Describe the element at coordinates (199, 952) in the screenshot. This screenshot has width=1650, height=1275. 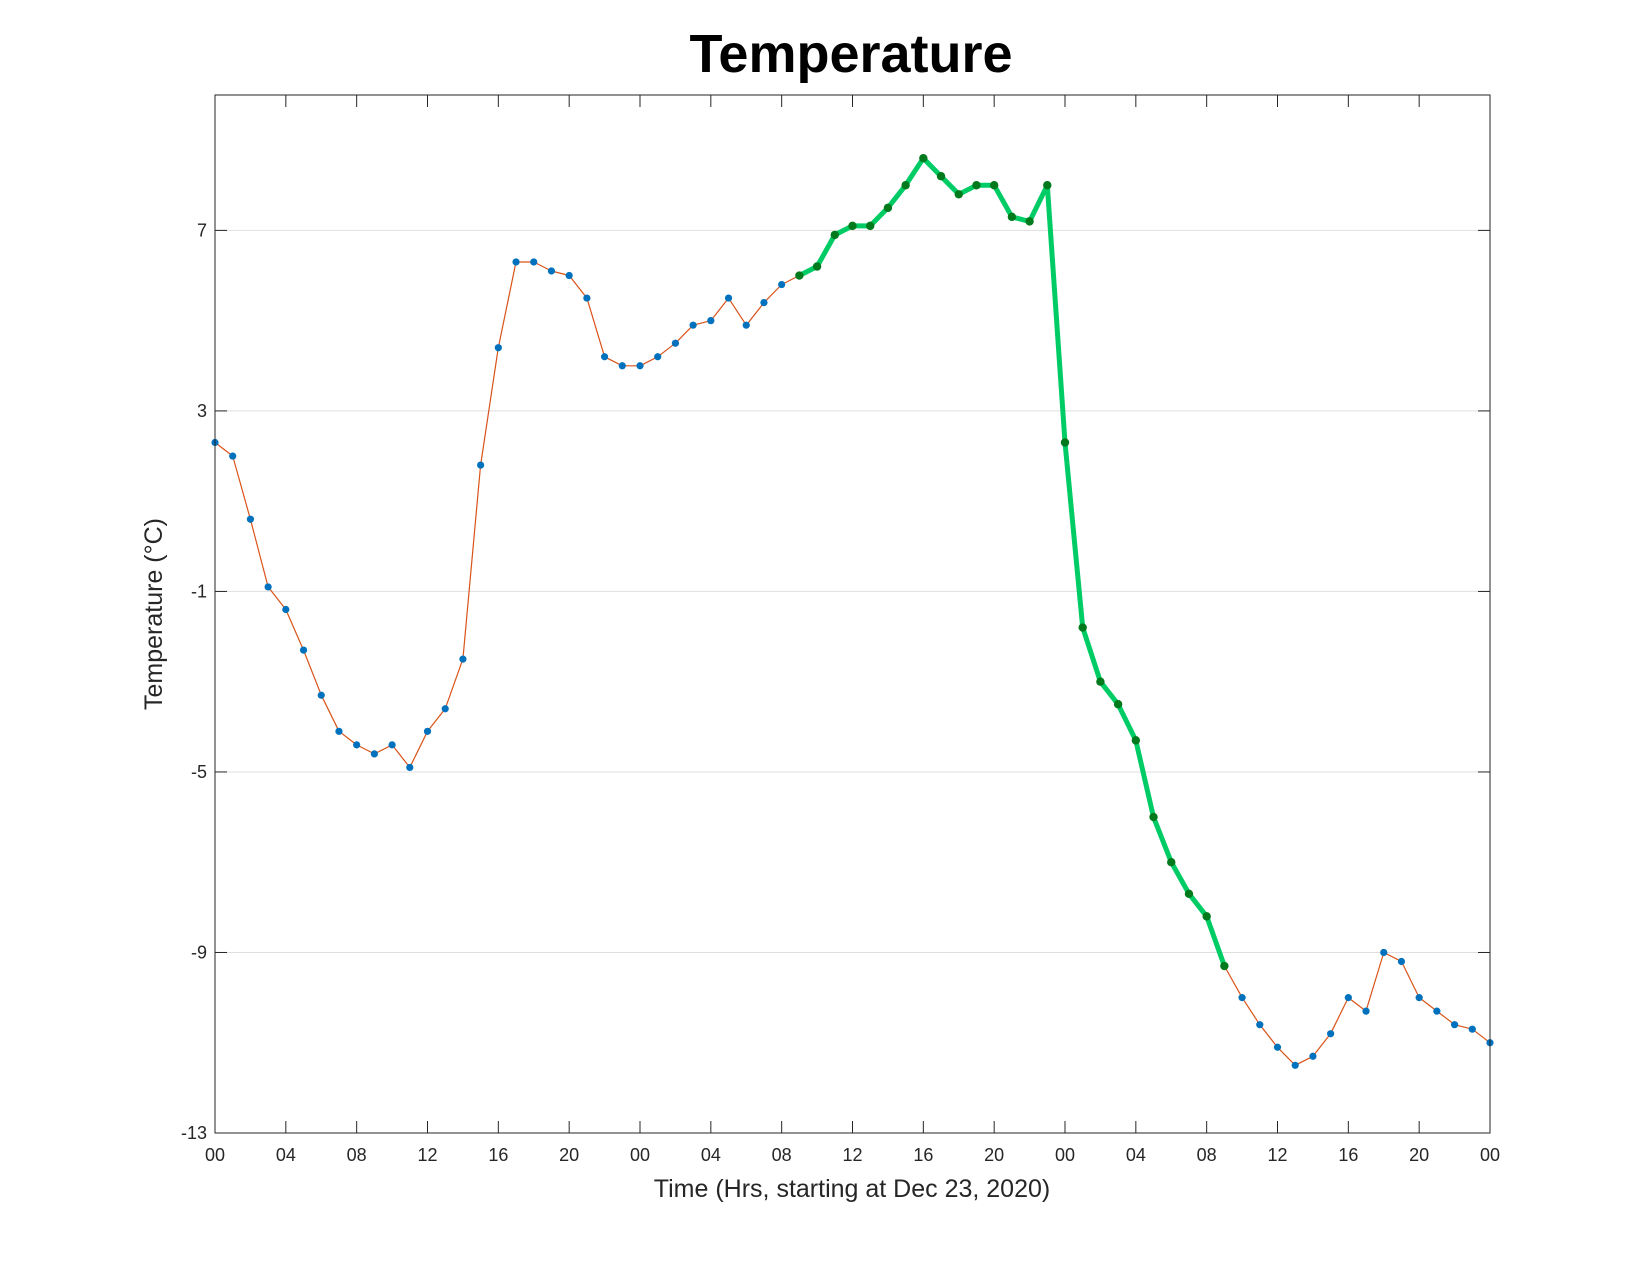
I see `y-tick-label: -9` at that location.